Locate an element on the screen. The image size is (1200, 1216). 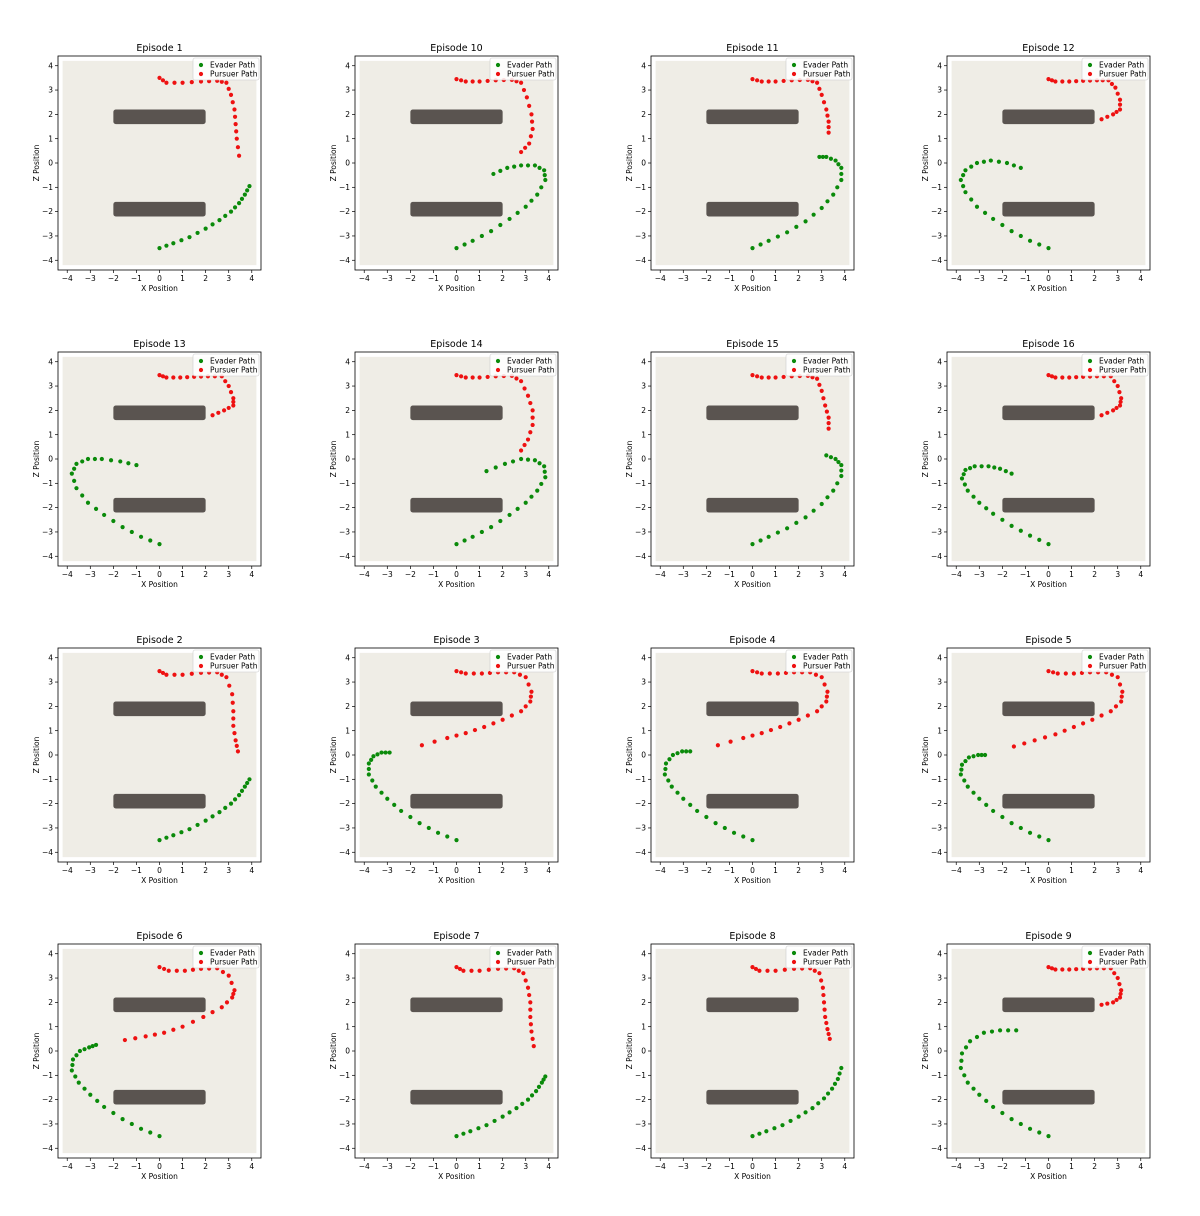
chart-title: Episode 9 is located at coordinates (1048, 936).